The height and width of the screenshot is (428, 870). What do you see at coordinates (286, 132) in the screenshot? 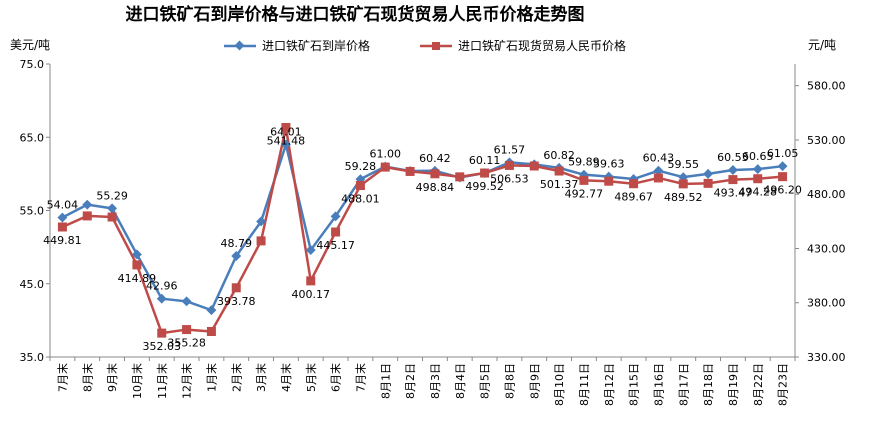
I see `usd-data-label: 64.01` at bounding box center [286, 132].